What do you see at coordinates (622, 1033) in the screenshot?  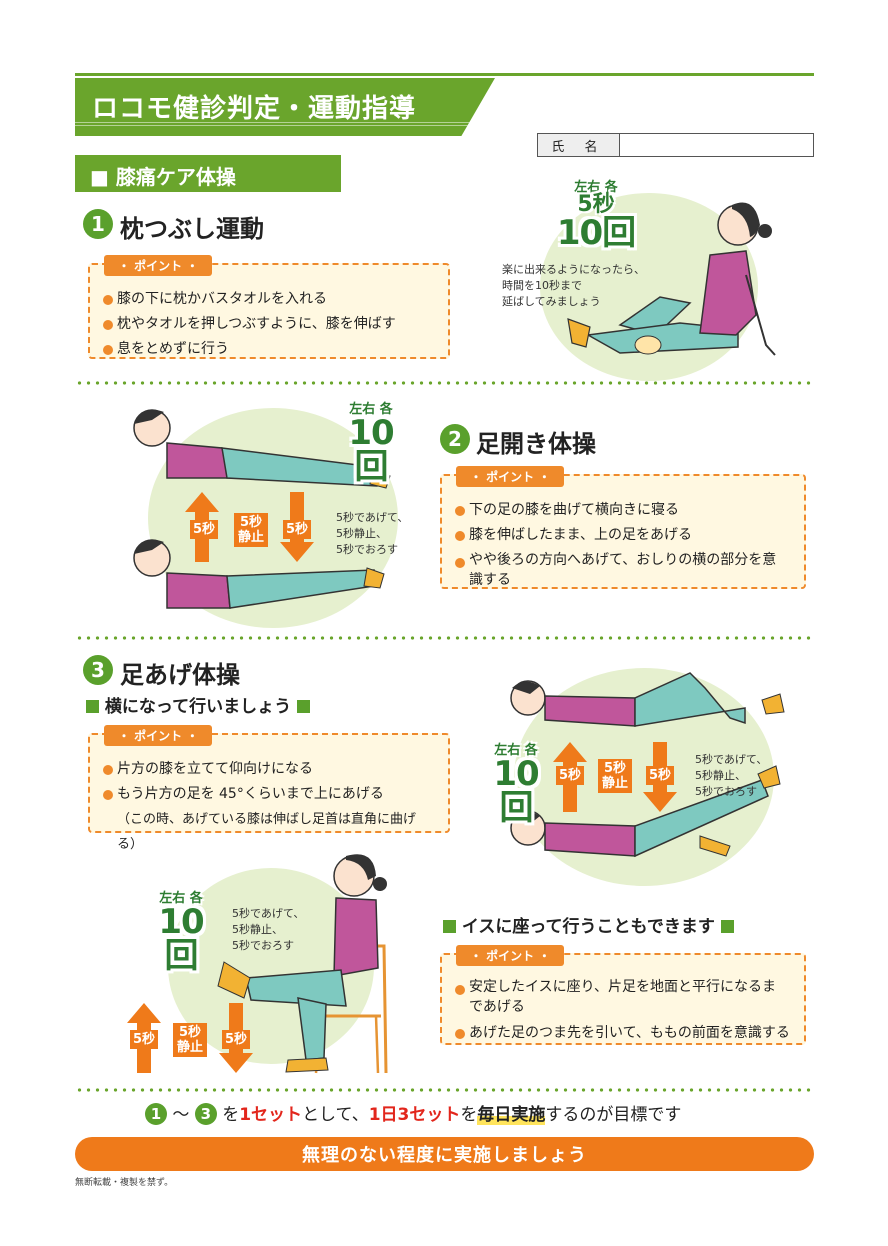 I see `point-item: あげた足のつま先を引いて、ももの前面を意識する` at bounding box center [622, 1033].